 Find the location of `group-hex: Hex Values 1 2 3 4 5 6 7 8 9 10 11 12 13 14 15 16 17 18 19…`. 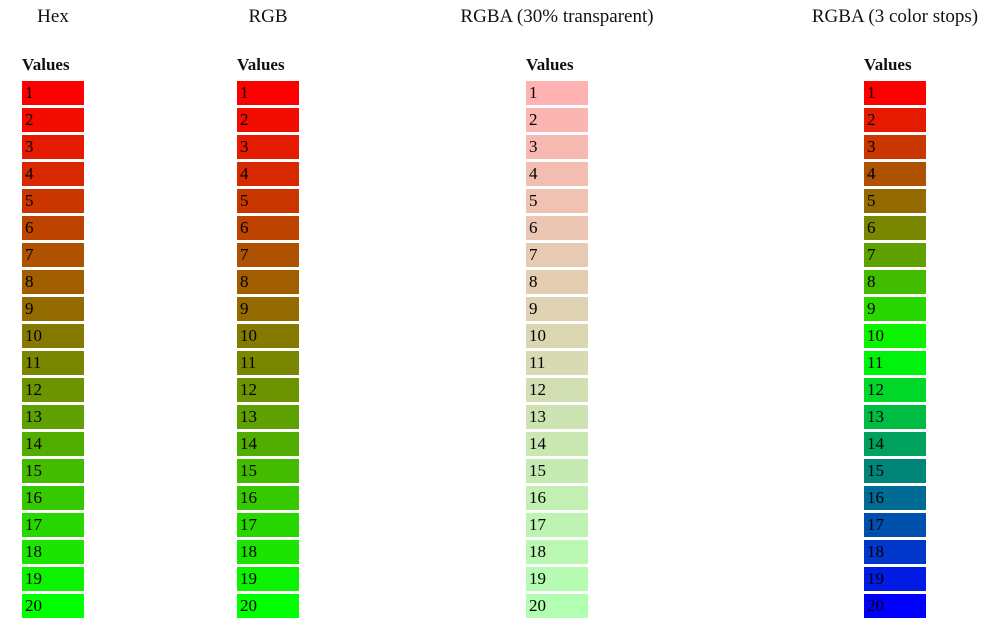

group-hex: Hex Values 1 2 3 4 5 6 7 8 9 10 11 12 13 14 15 16 17 18 19… is located at coordinates (53, 321).